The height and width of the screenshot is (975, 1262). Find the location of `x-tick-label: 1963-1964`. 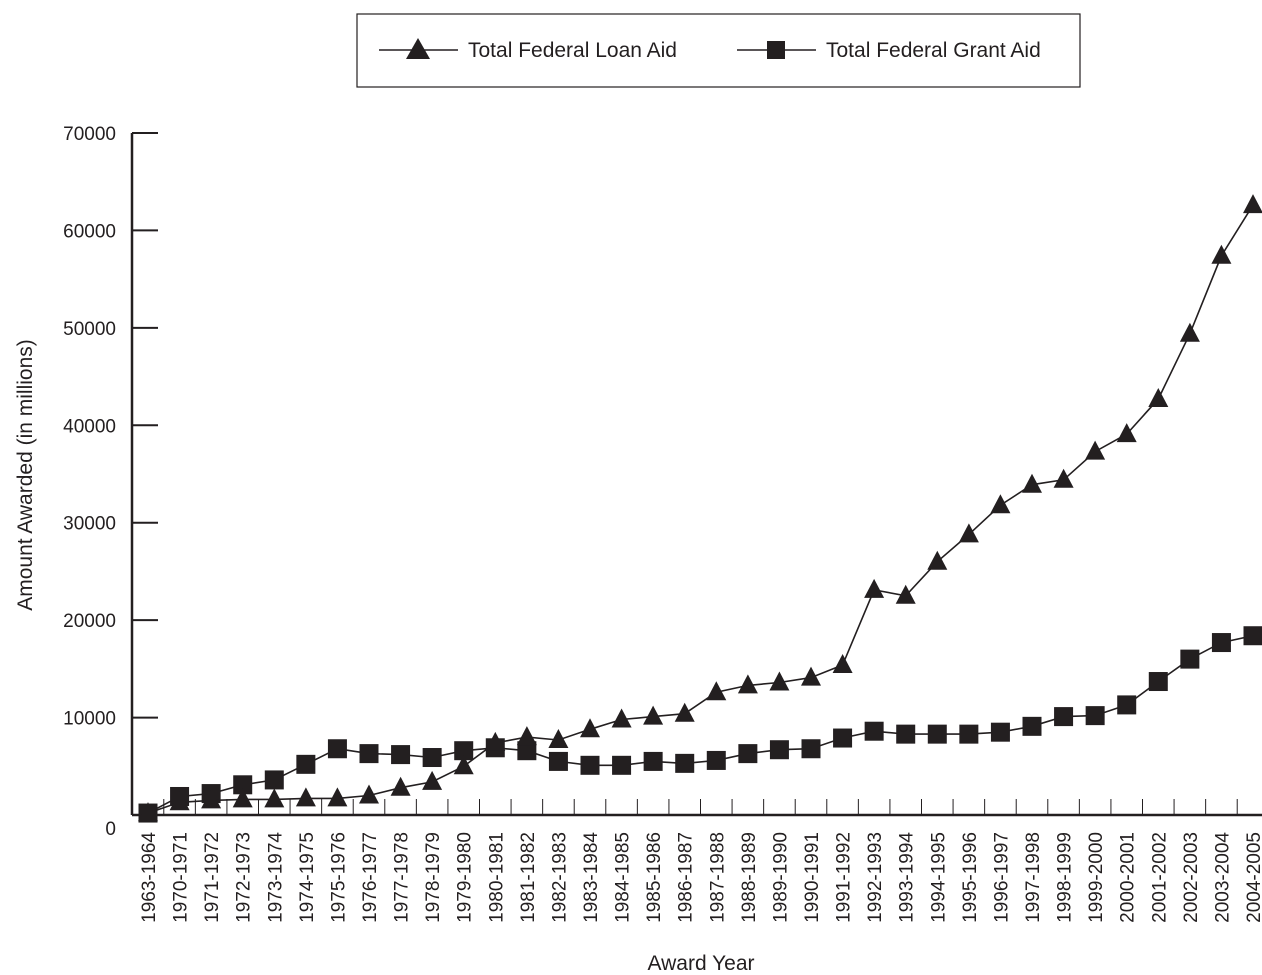

x-tick-label: 1963-1964 is located at coordinates (149, 877).